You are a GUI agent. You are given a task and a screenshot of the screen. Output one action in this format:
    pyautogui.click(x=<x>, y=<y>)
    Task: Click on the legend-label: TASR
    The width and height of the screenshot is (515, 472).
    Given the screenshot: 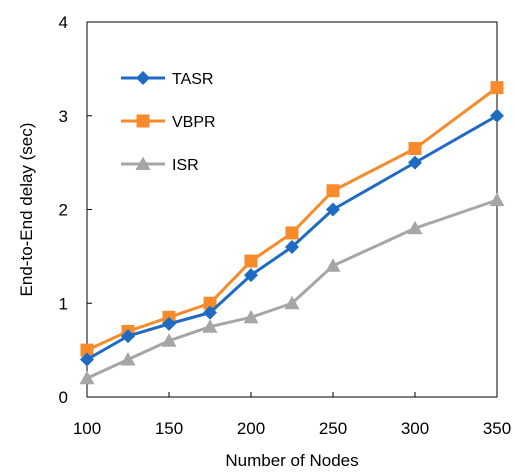 What is the action you would take?
    pyautogui.click(x=192, y=79)
    